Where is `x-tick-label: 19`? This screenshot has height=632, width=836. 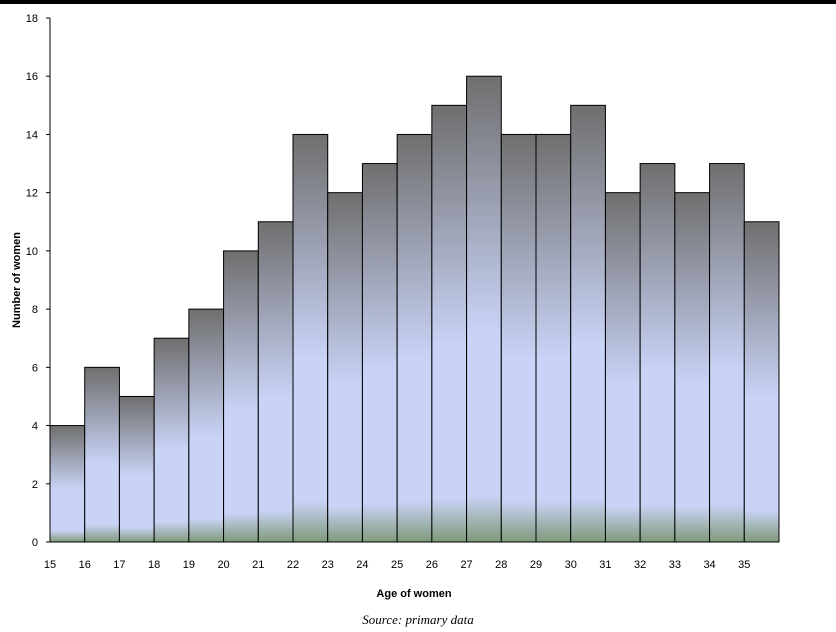 x-tick-label: 19 is located at coordinates (189, 565).